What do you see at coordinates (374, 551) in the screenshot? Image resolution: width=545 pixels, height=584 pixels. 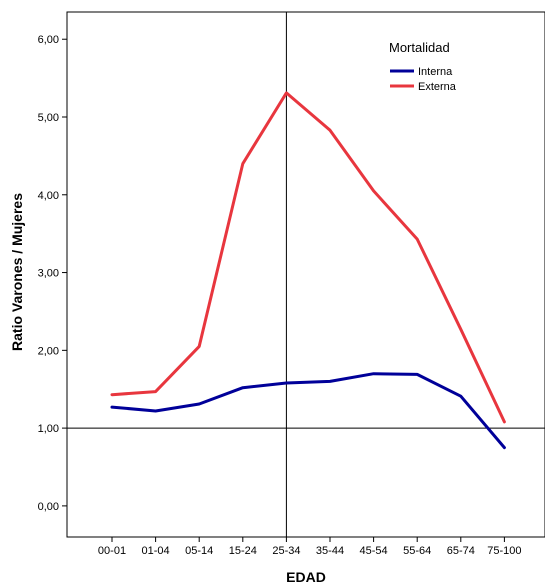 I see `x-tick-label: 45-54` at bounding box center [374, 551].